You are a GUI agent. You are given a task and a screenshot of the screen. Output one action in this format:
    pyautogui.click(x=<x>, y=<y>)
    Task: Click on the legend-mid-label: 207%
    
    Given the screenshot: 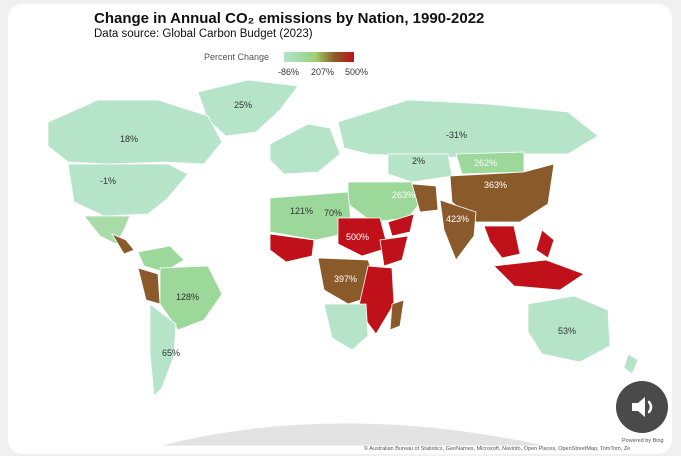 What is the action you would take?
    pyautogui.click(x=323, y=72)
    